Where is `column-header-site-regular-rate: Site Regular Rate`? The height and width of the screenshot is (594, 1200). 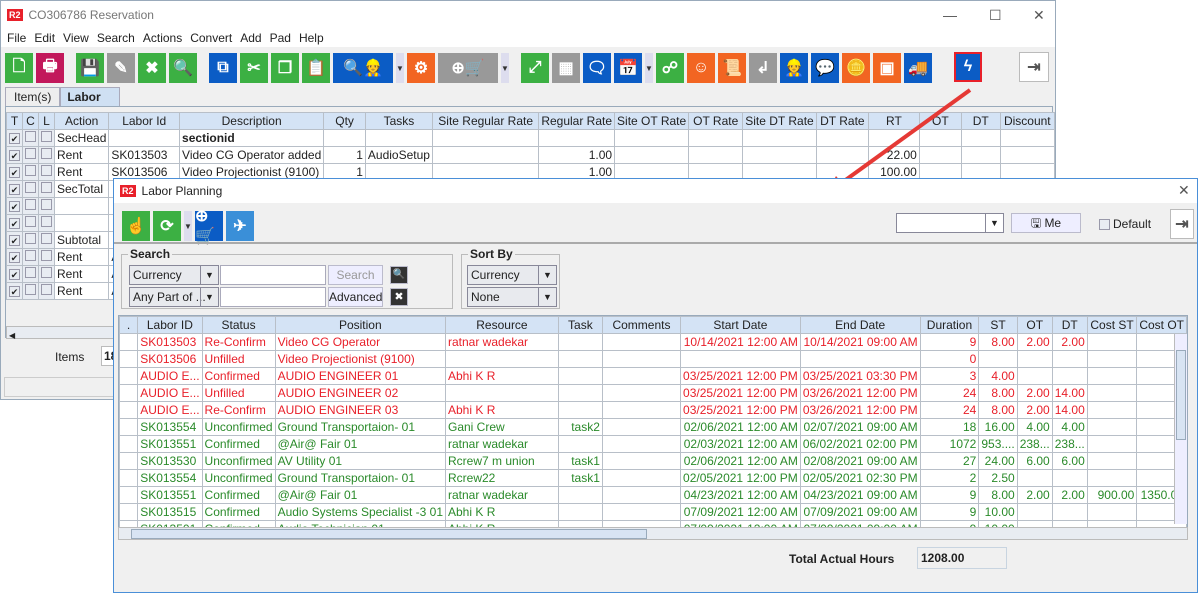 column-header-site-regular-rate: Site Regular Rate is located at coordinates (485, 121).